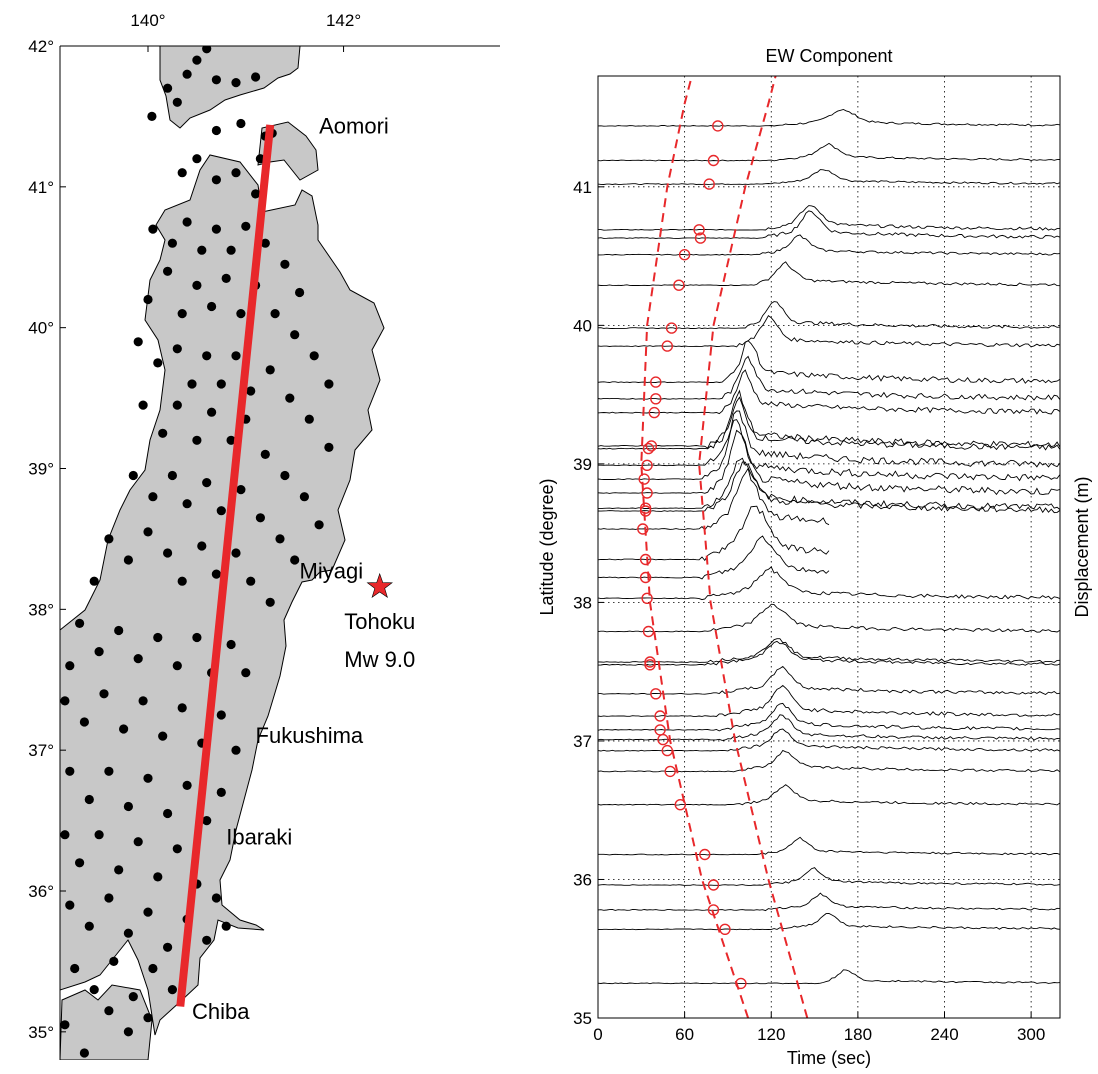  What do you see at coordinates (379, 585) in the screenshot?
I see `epicenter-star-icon` at bounding box center [379, 585].